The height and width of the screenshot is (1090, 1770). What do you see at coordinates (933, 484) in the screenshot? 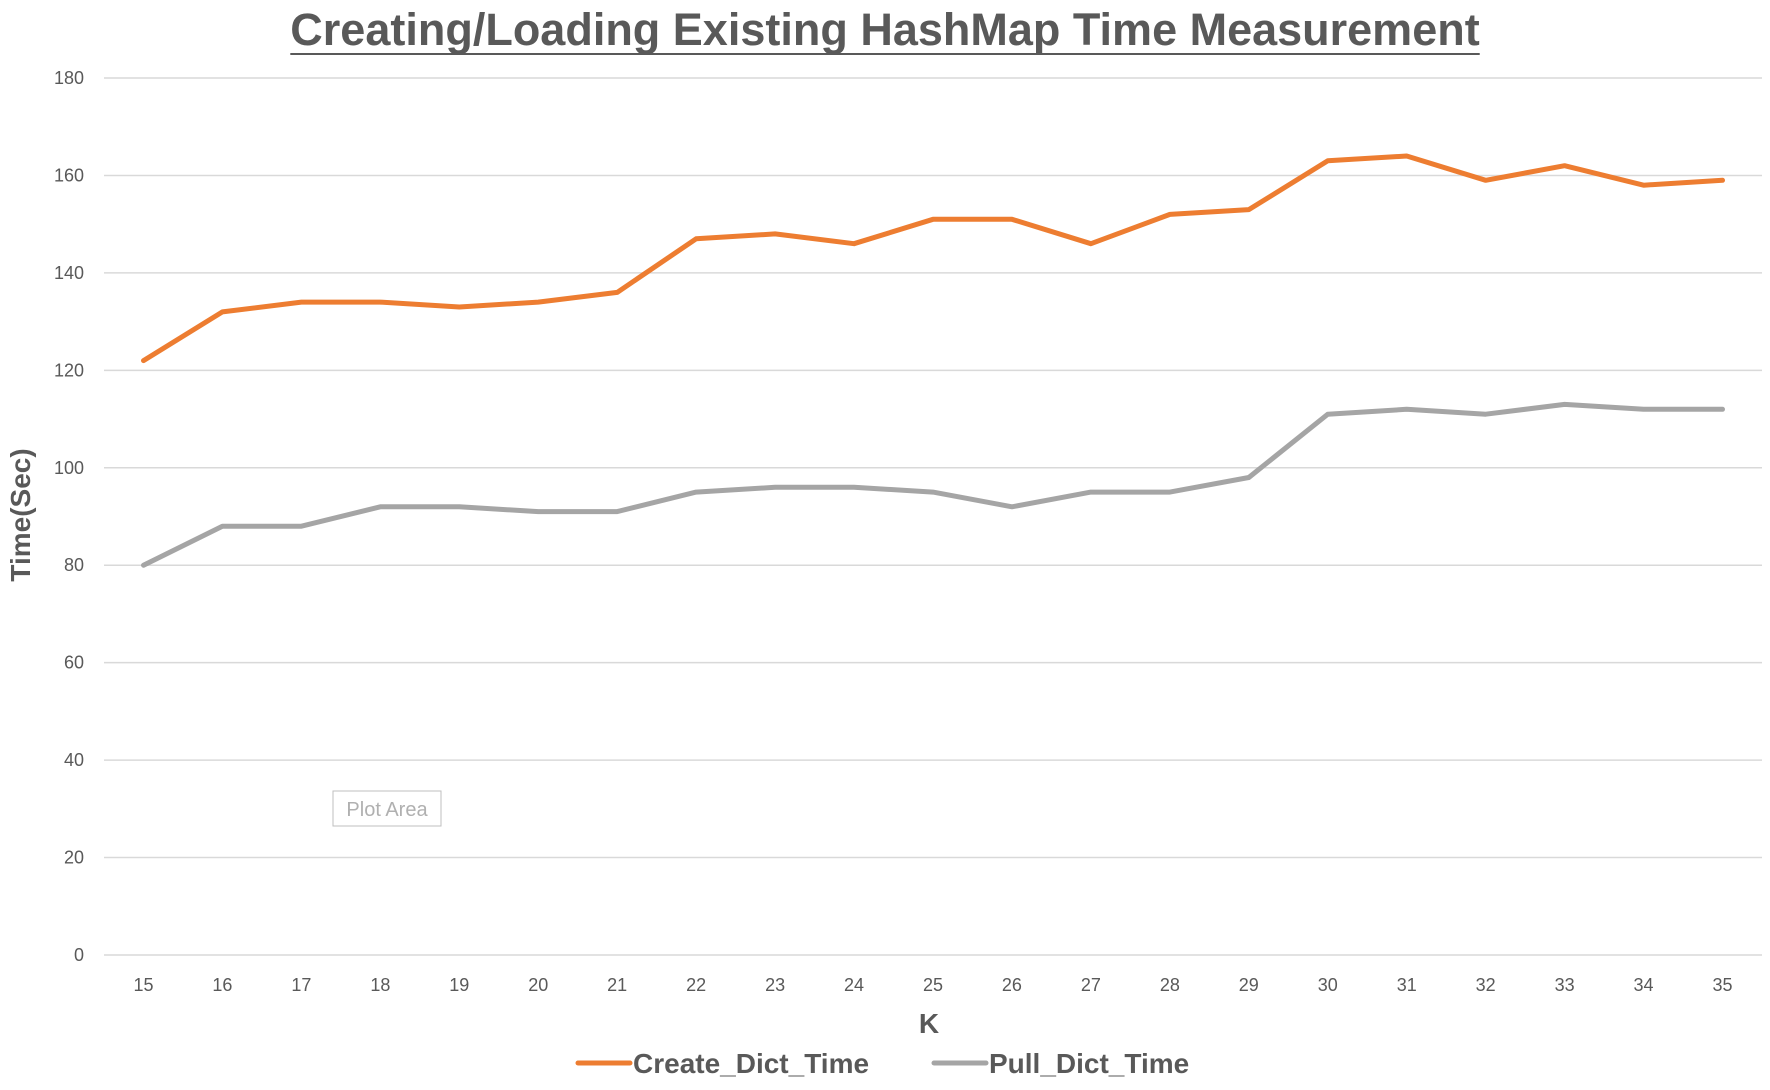
I see `series-line-pull-dict-time` at bounding box center [933, 484].